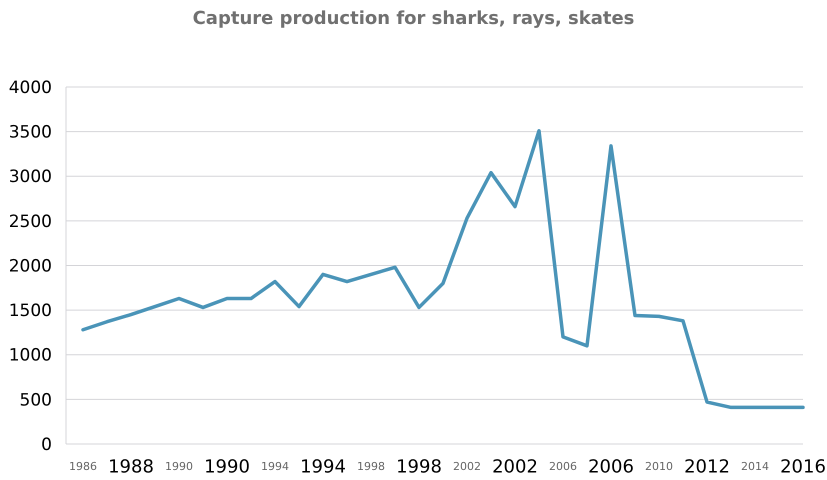 This screenshot has height=480, width=827. What do you see at coordinates (30, 222) in the screenshot?
I see `y-tick-label: 2500` at bounding box center [30, 222].